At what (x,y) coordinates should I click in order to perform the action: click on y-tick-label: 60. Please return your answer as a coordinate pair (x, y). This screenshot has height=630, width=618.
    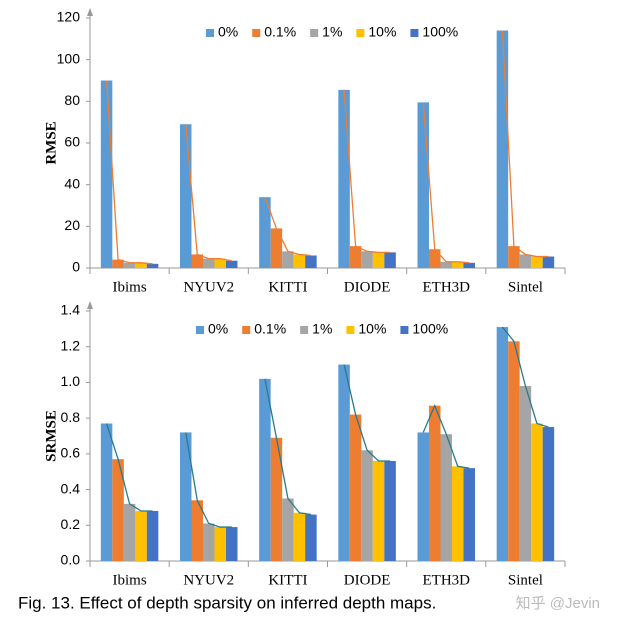
    Looking at the image, I should click on (72, 142).